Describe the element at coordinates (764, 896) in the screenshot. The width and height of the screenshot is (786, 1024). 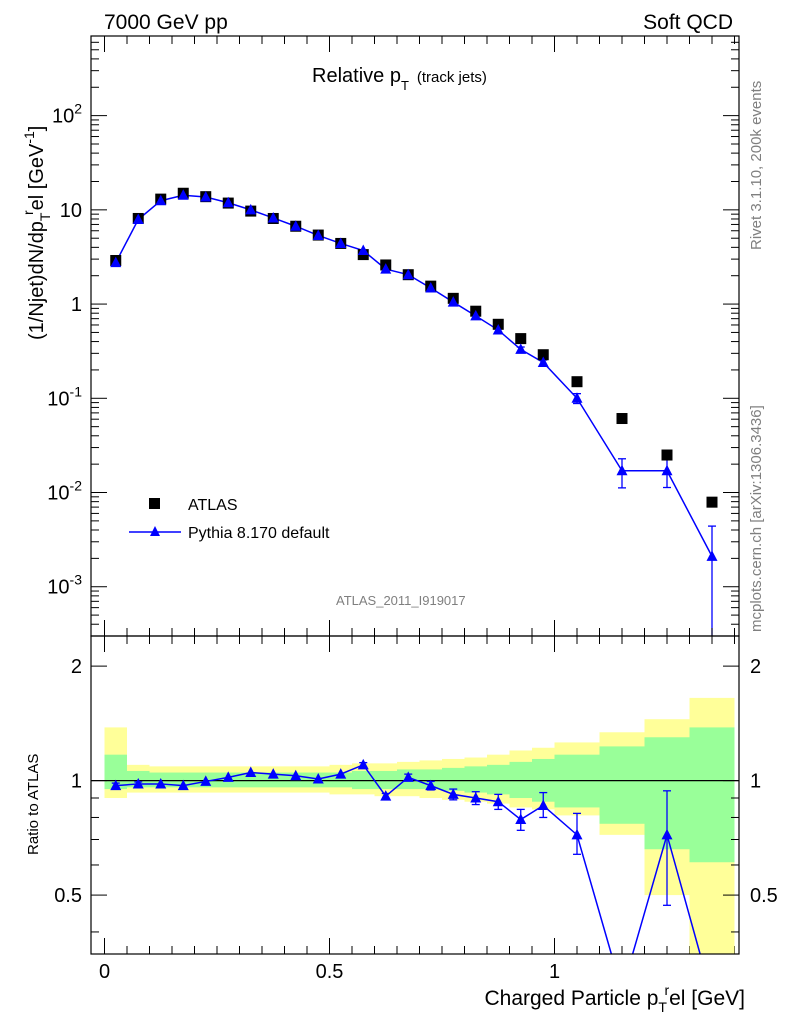
I see `ratio-y-tick-label-right: 0.5` at that location.